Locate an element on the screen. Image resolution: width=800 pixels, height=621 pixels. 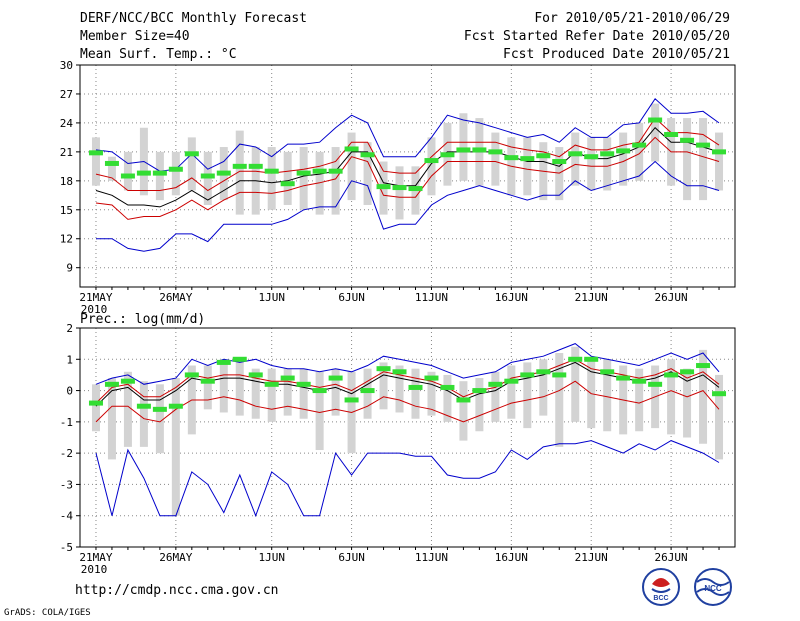
x-tick-label: 26JUN is located at coordinates (671, 557).